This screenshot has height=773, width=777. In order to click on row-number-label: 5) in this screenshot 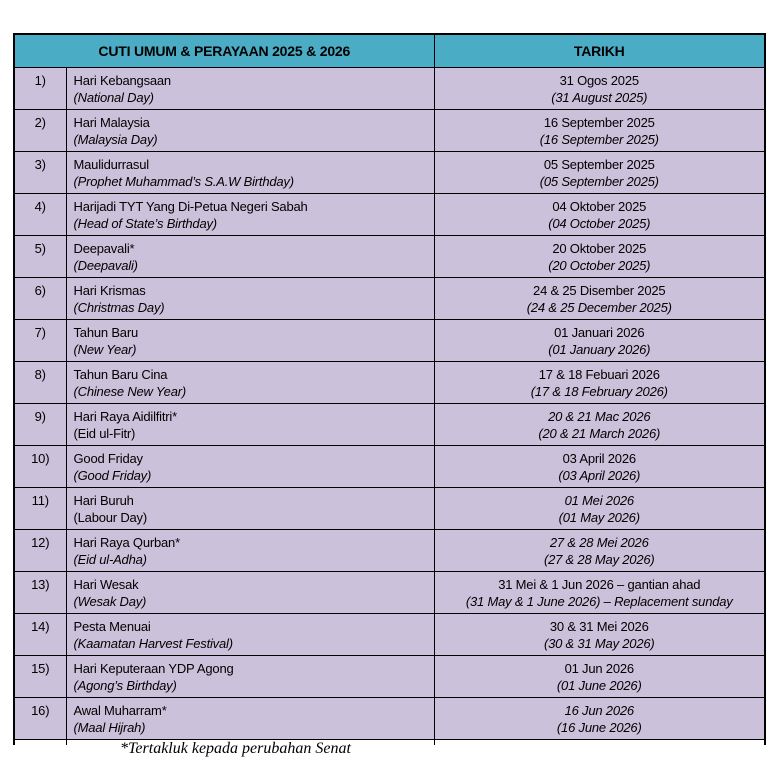, I will do `click(40, 248)`.